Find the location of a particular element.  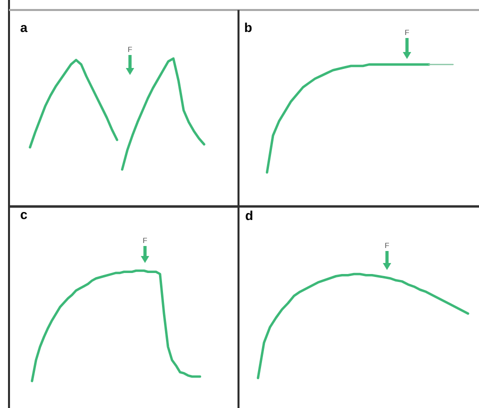

chart-title: c is located at coordinates (24, 216).